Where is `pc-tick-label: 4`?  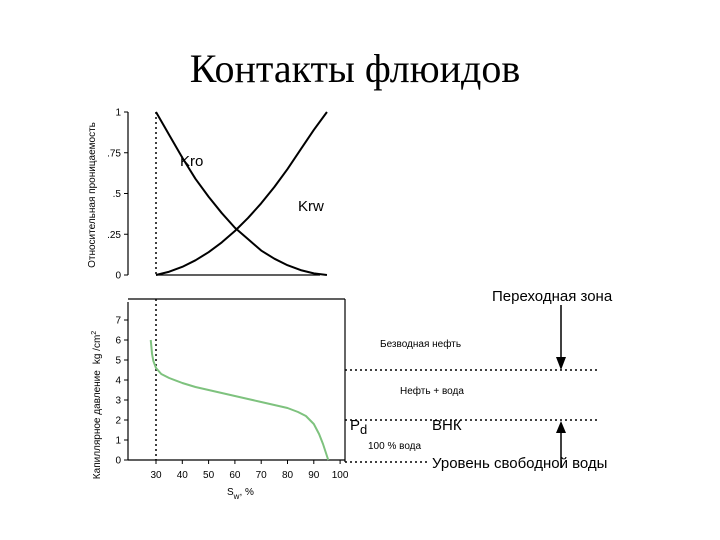 pc-tick-label: 4 is located at coordinates (118, 381).